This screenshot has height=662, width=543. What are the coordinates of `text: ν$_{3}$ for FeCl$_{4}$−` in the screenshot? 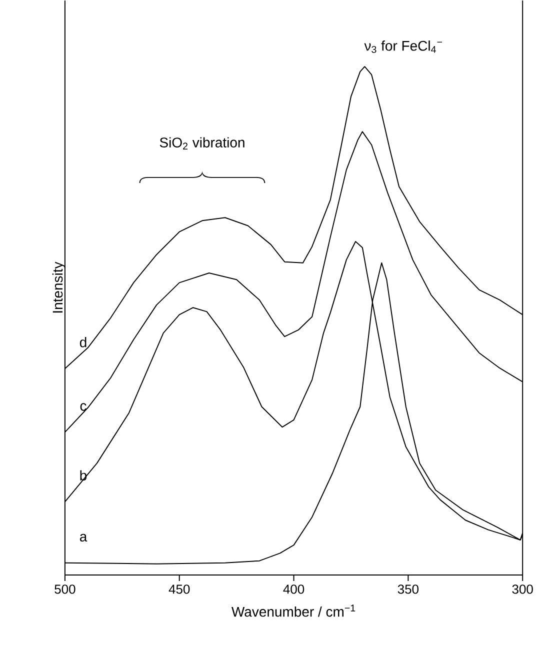 It's located at (403, 46).